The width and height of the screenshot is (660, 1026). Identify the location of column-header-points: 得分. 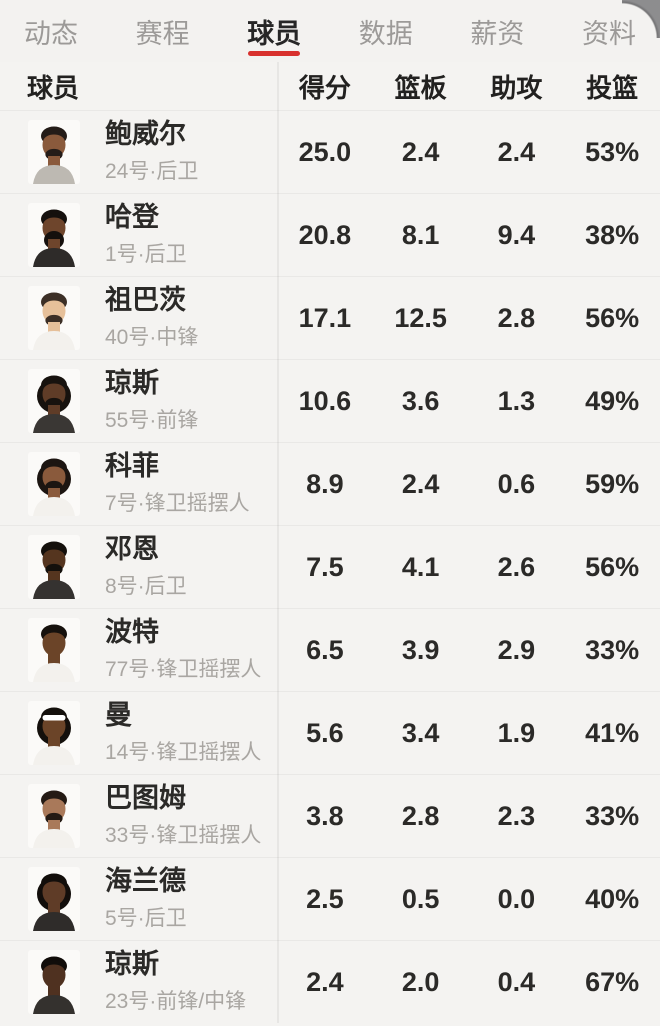
(324, 87).